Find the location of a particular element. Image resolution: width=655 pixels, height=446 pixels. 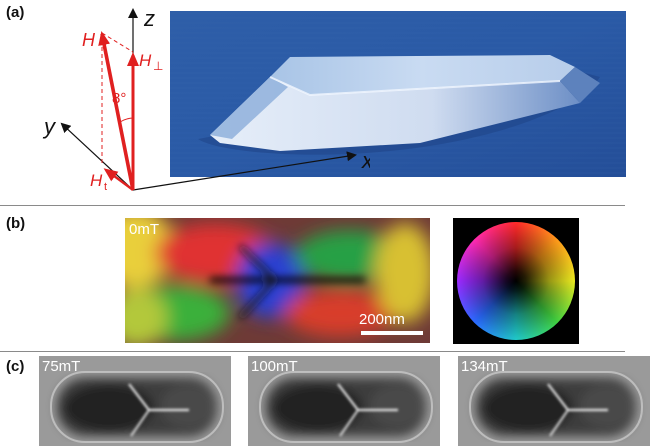

h-trans-label: H is located at coordinates (96, 180).